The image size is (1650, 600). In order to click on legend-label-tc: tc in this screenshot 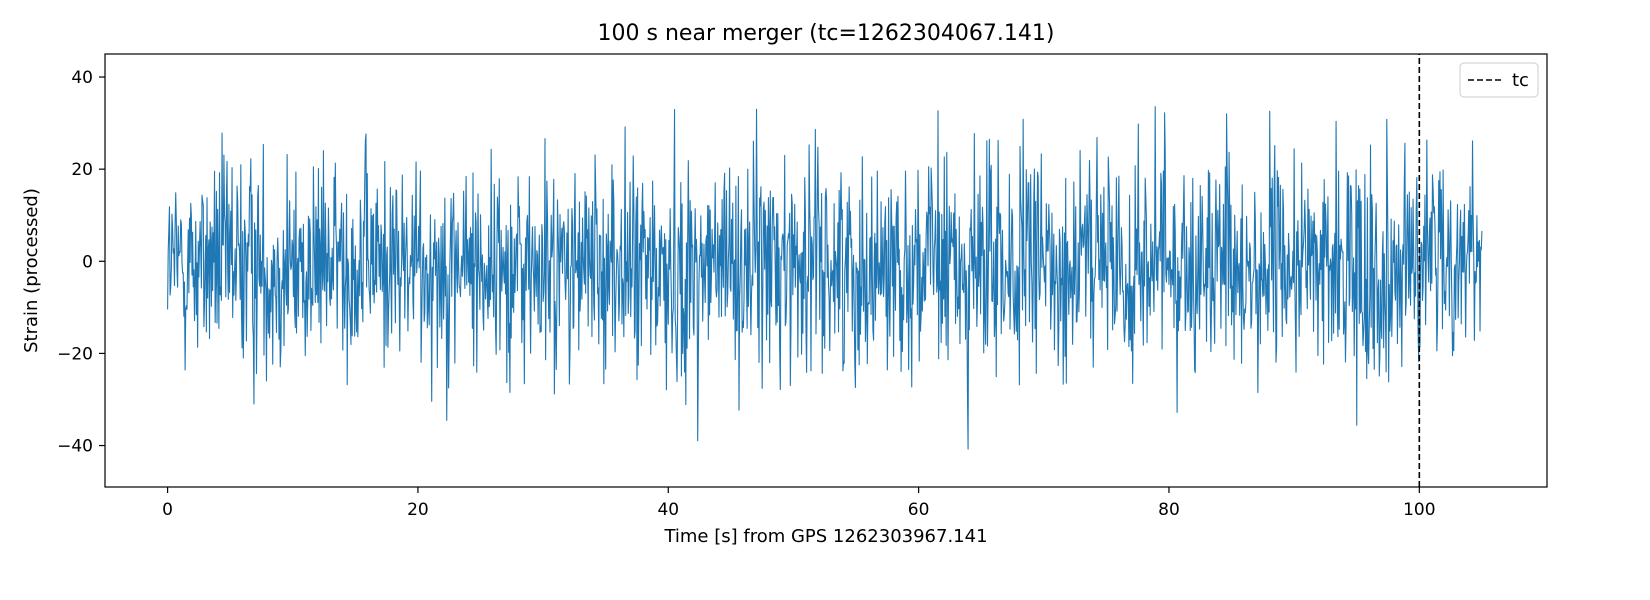, I will do `click(1520, 80)`.